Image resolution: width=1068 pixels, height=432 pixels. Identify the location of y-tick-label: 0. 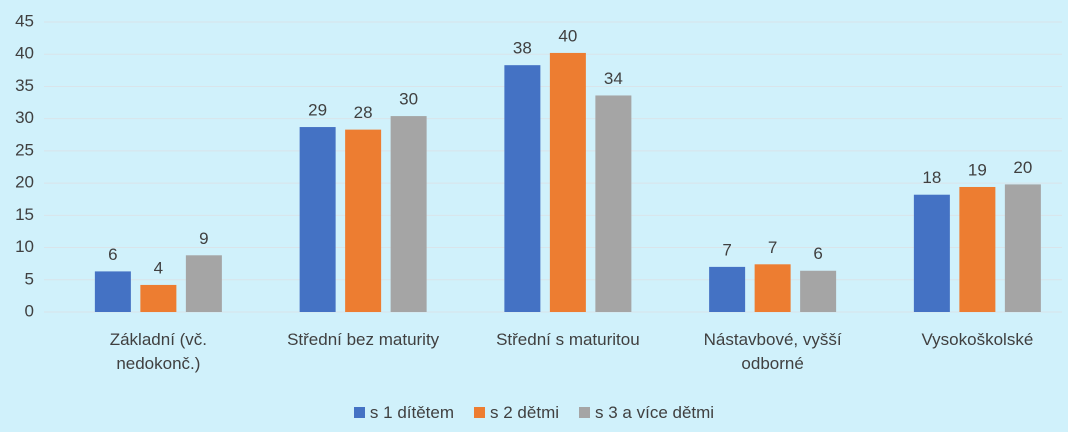
(29, 310).